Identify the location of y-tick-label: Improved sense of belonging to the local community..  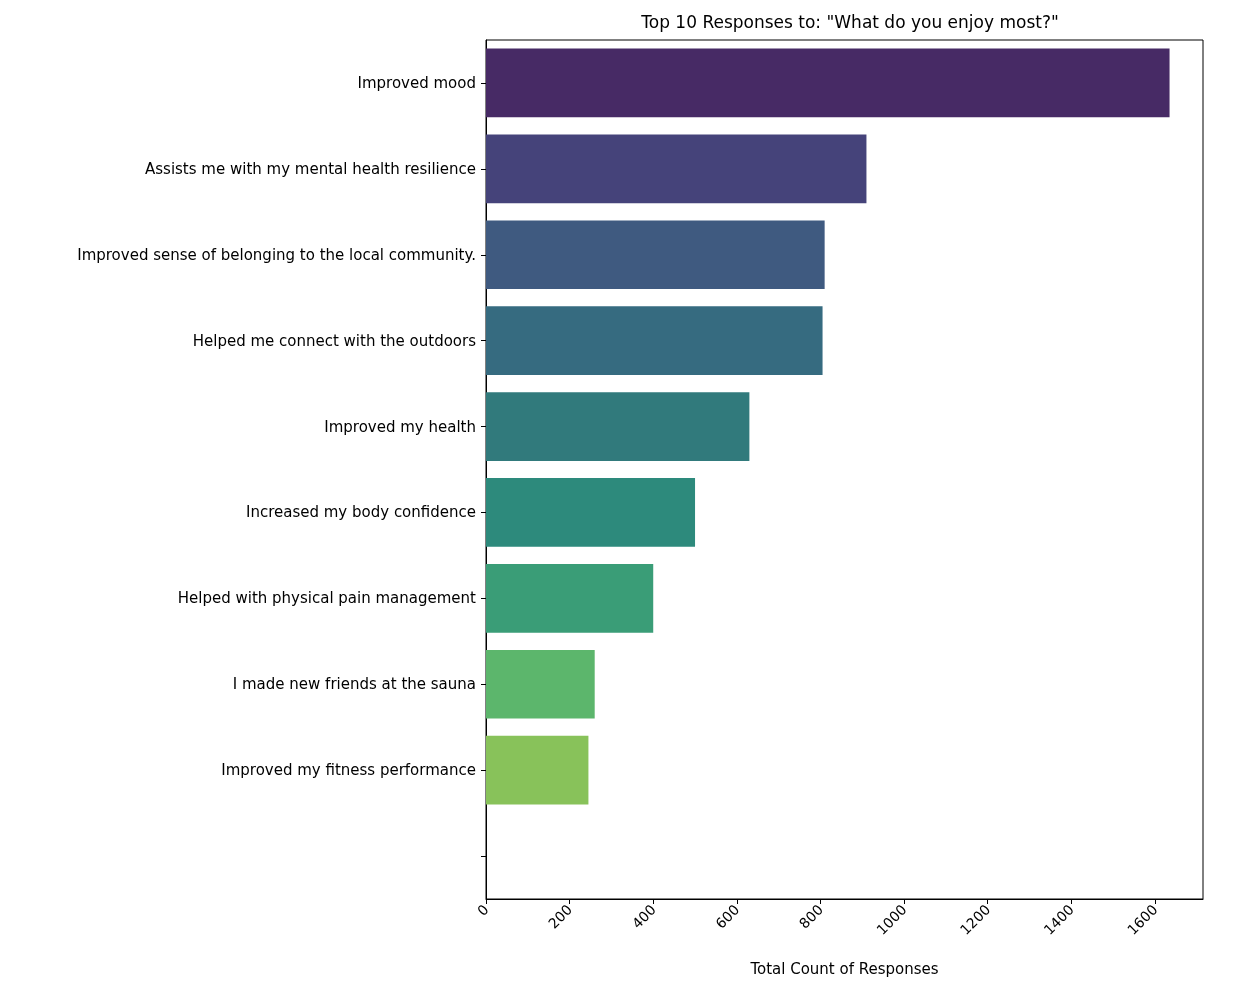
(276, 254).